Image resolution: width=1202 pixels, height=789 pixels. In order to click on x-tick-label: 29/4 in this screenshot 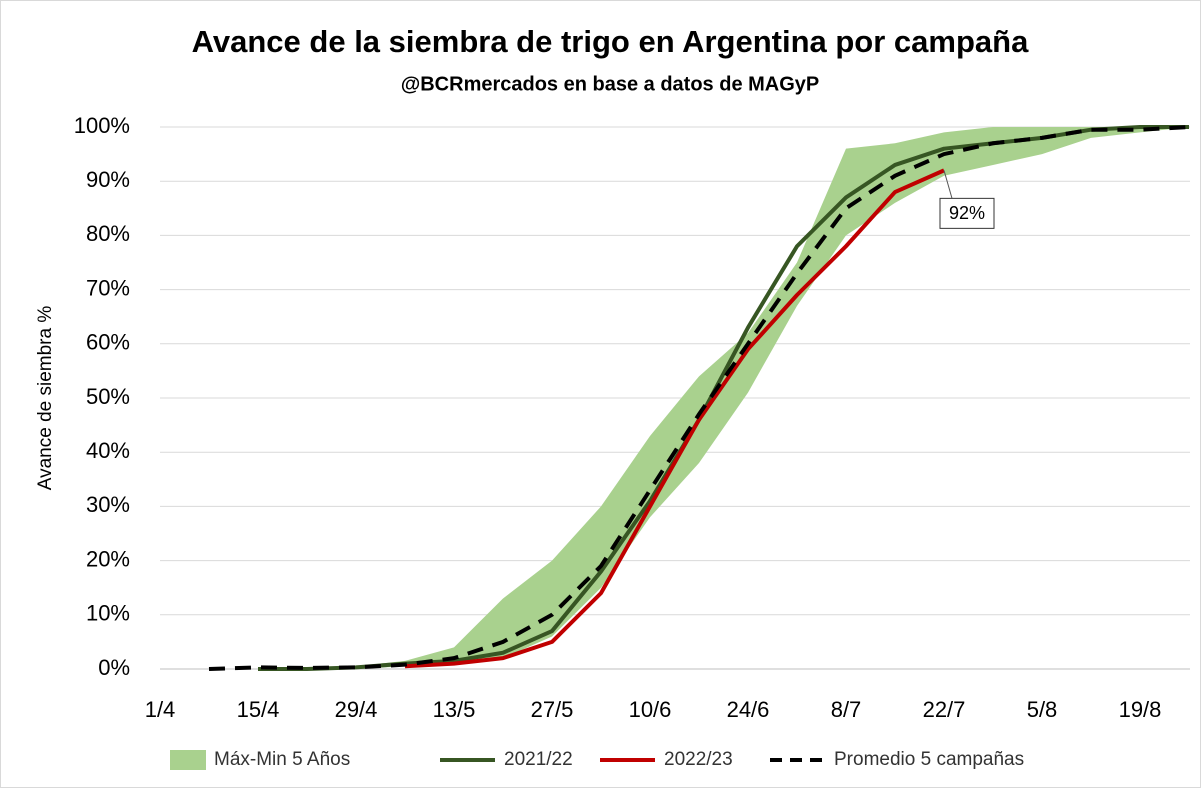, I will do `click(356, 709)`.